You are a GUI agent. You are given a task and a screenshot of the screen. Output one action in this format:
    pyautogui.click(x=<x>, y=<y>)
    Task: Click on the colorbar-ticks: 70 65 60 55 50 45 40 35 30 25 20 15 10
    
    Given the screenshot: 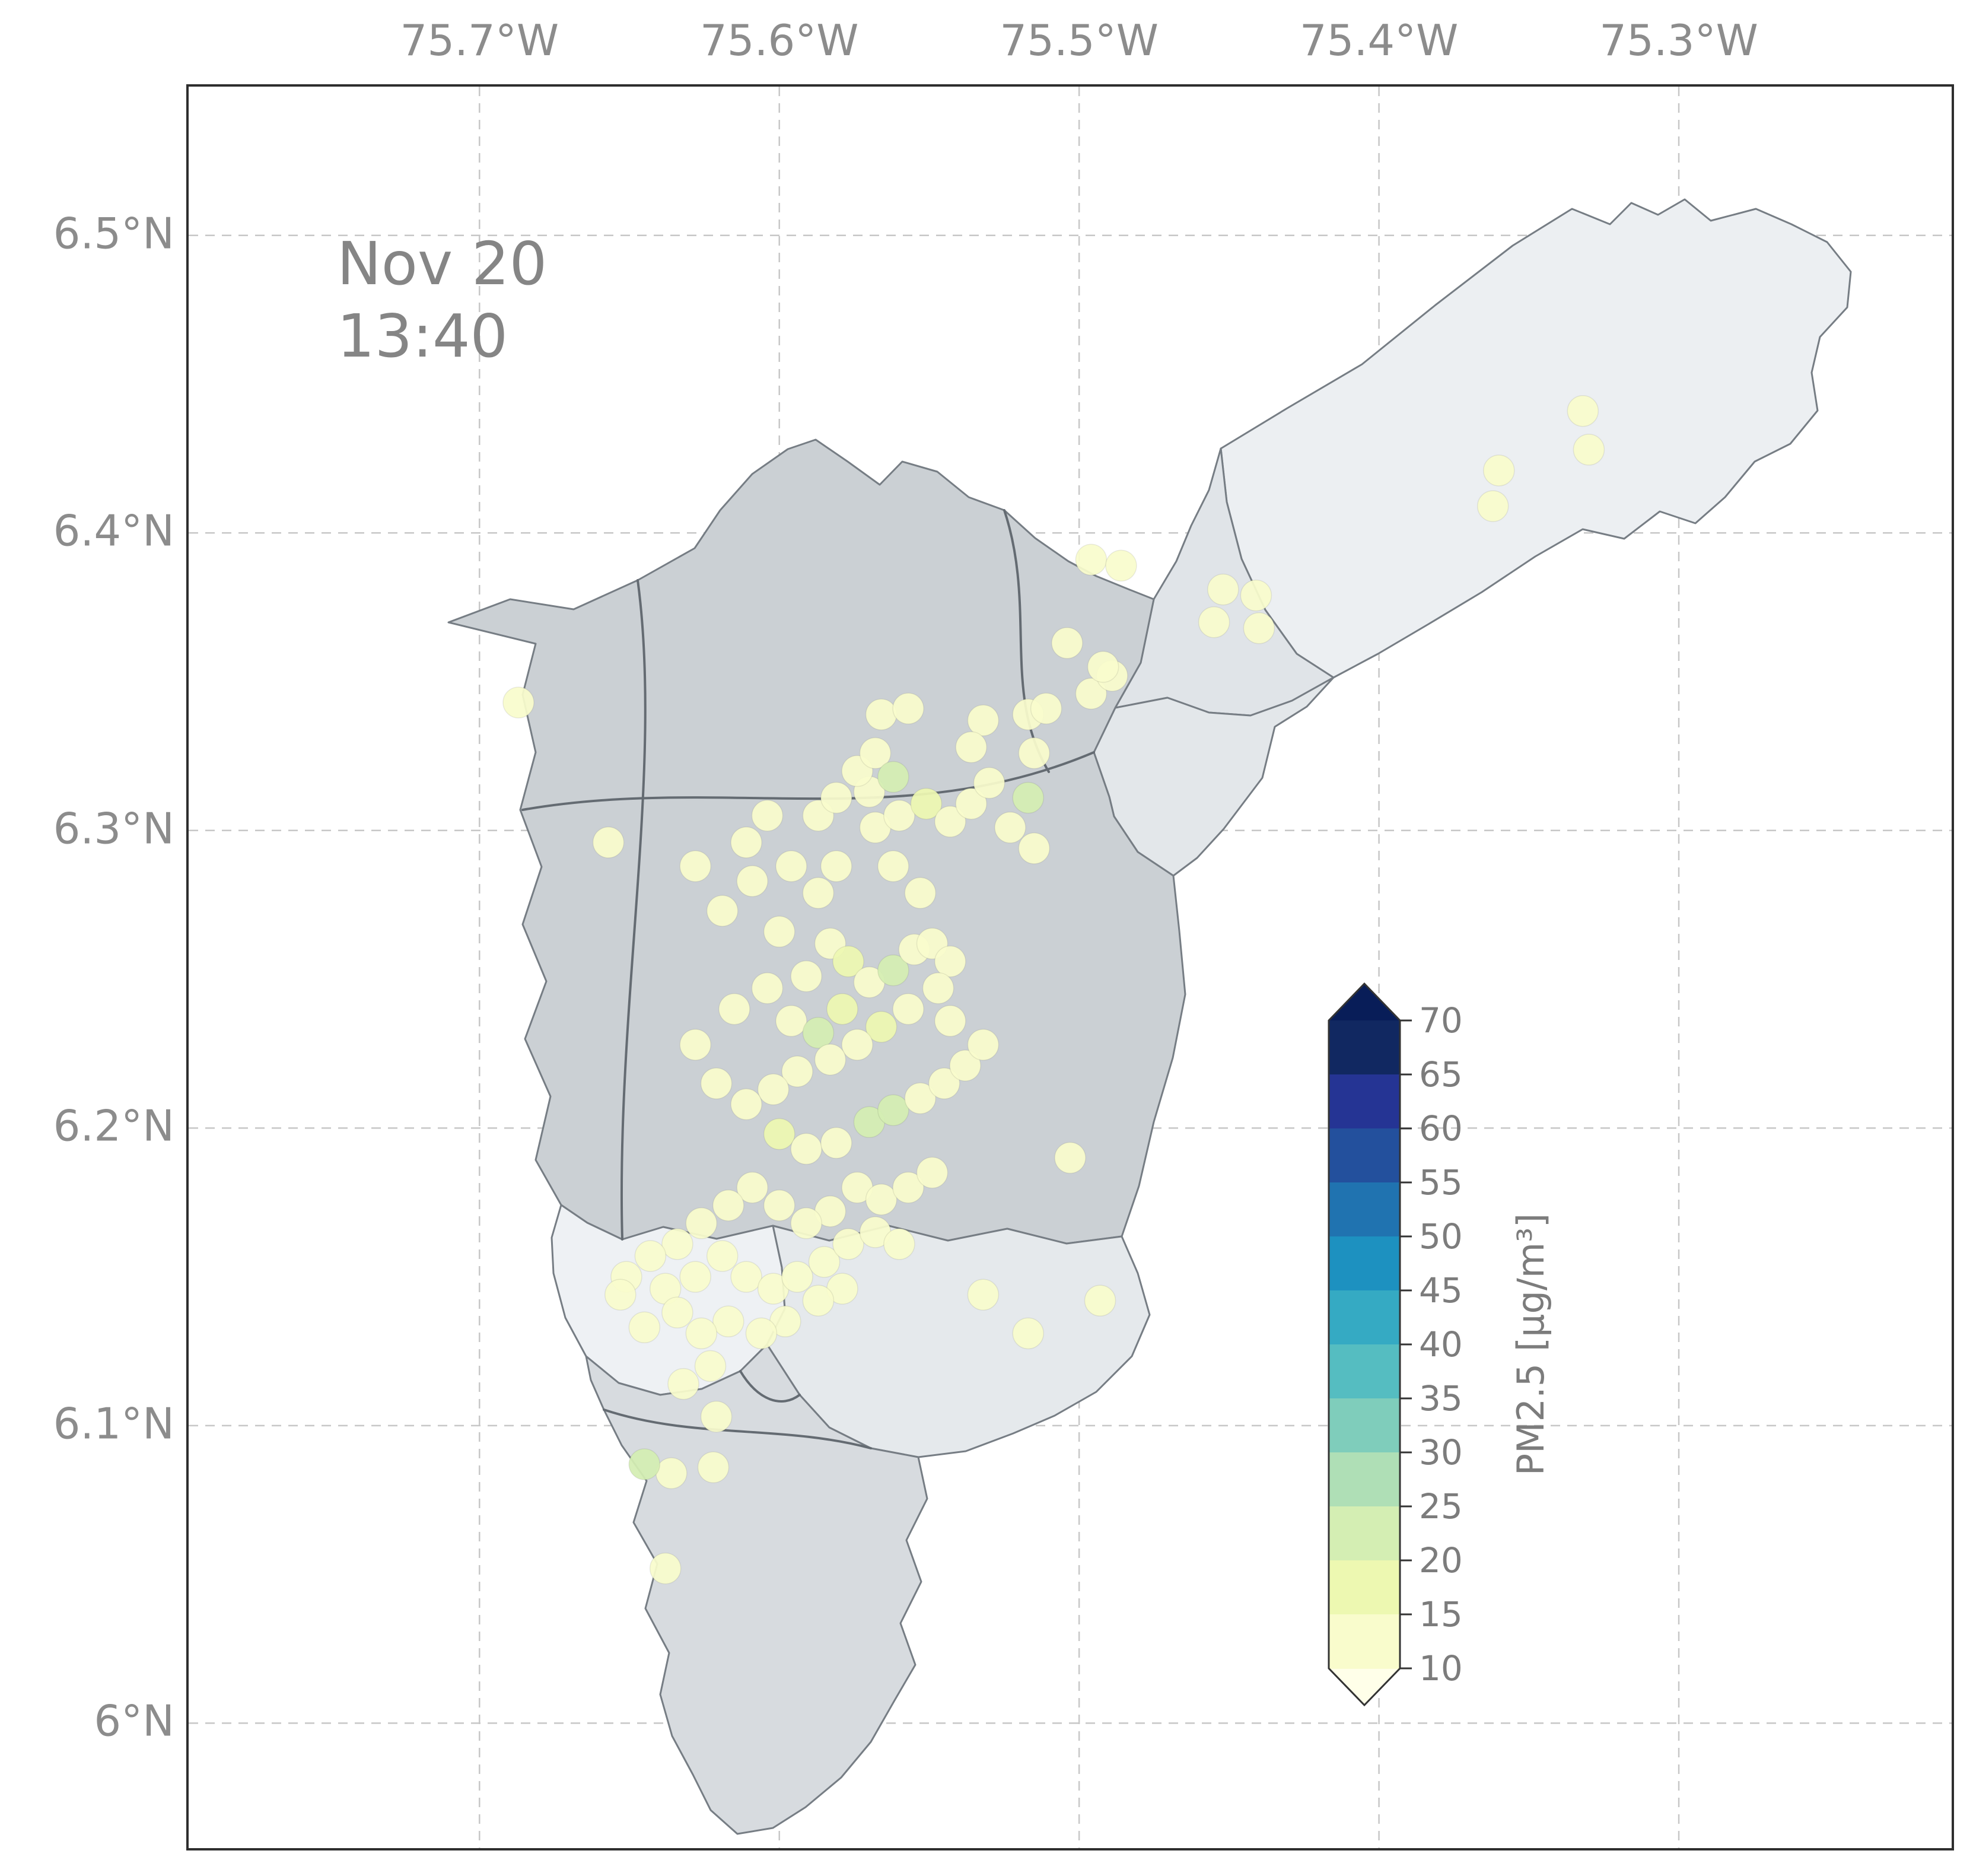 What is the action you would take?
    pyautogui.click(x=1432, y=1344)
    